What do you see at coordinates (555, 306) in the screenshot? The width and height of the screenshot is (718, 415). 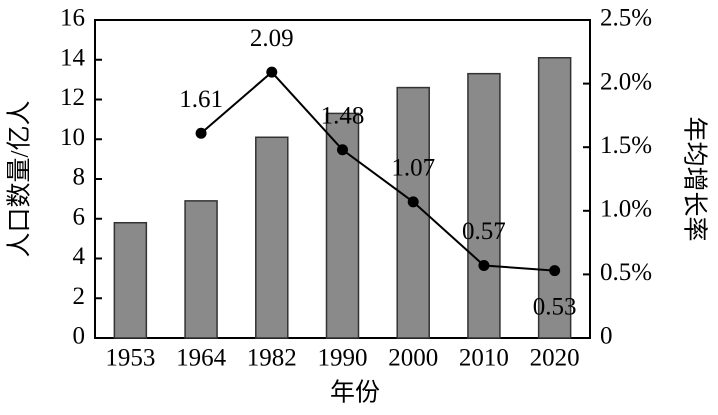 I see `data-label: 0.53` at bounding box center [555, 306].